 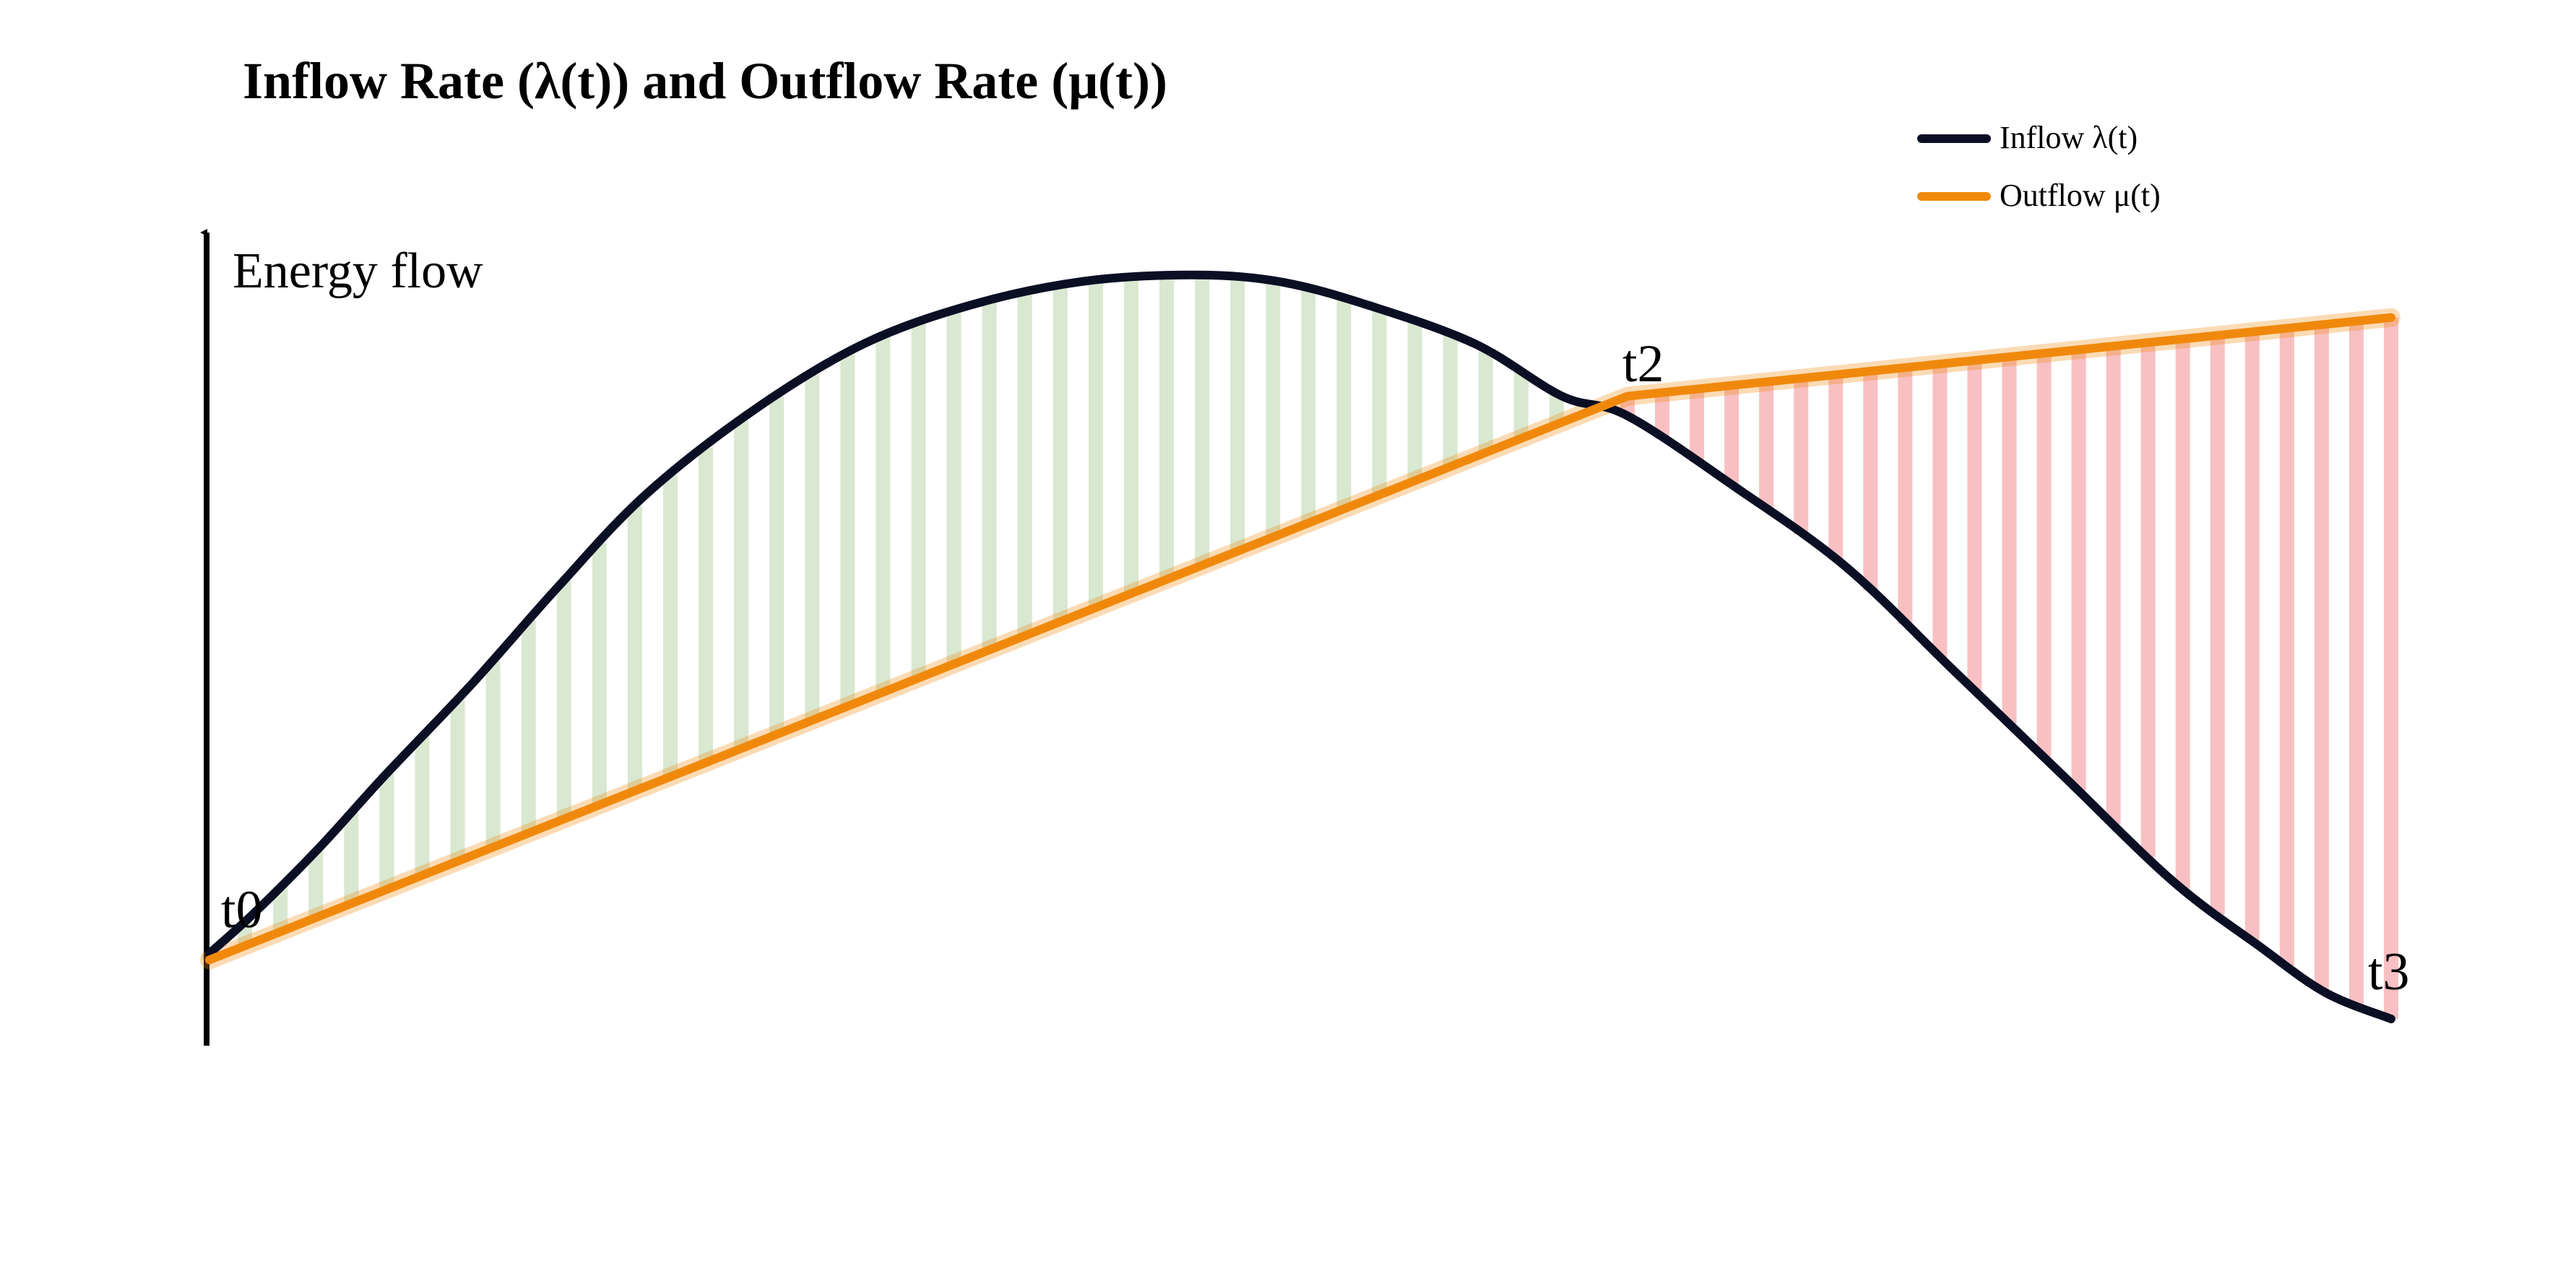 What do you see at coordinates (358, 271) in the screenshot?
I see `y-axis-label: Energy flow` at bounding box center [358, 271].